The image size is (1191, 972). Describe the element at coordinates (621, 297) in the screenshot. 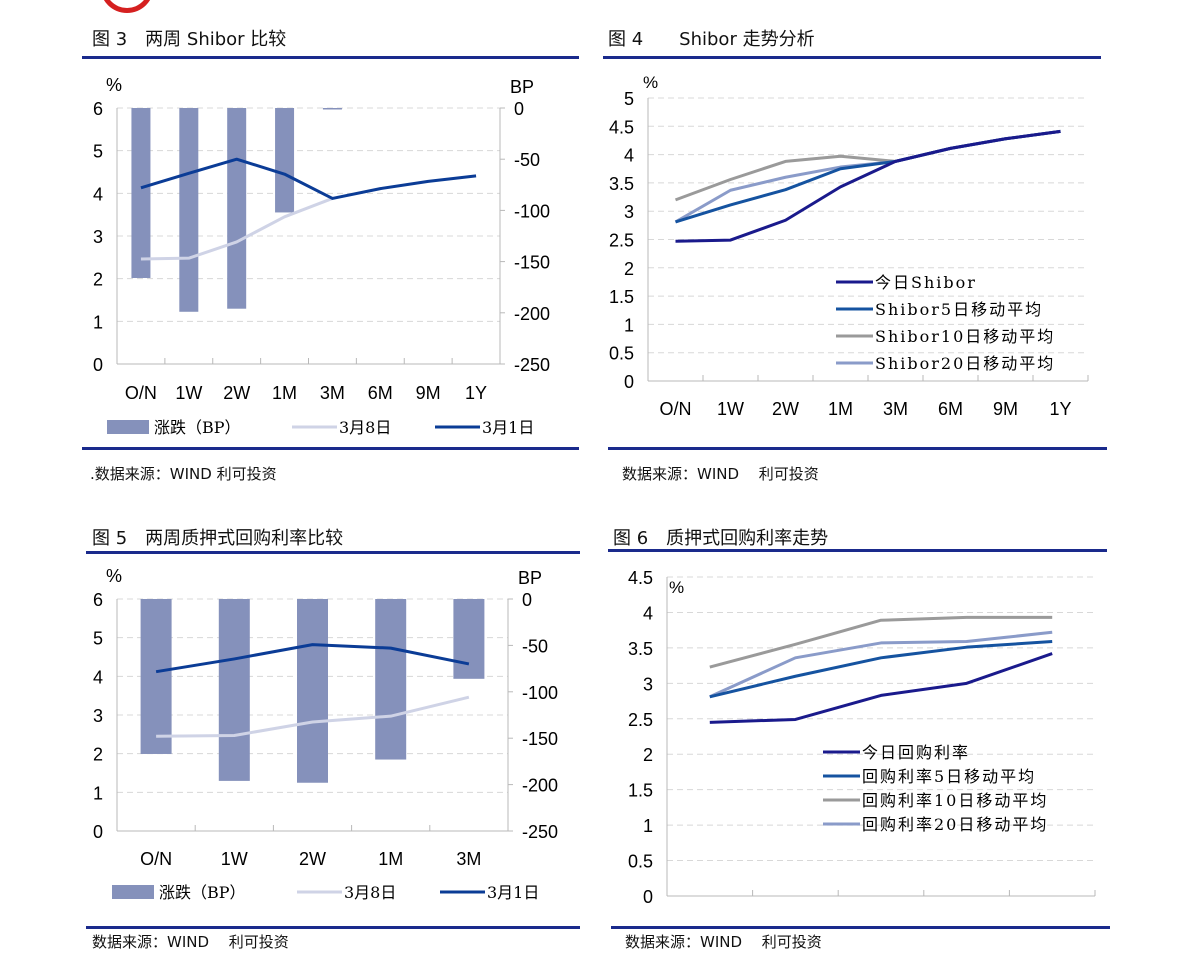

I see `y-tick: 1.5` at that location.